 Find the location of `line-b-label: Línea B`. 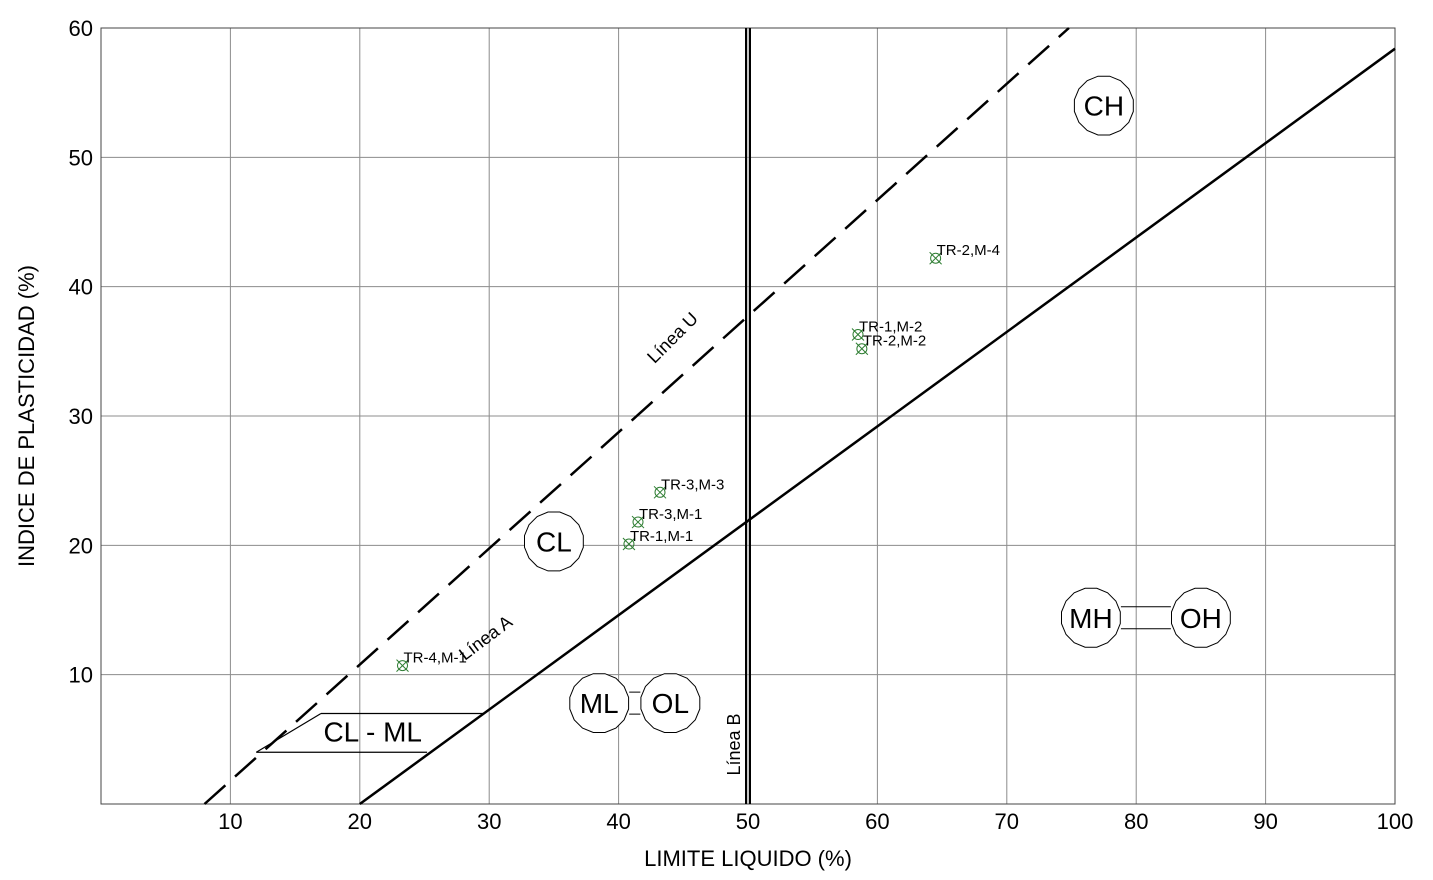

line-b-label: Línea B is located at coordinates (734, 744).